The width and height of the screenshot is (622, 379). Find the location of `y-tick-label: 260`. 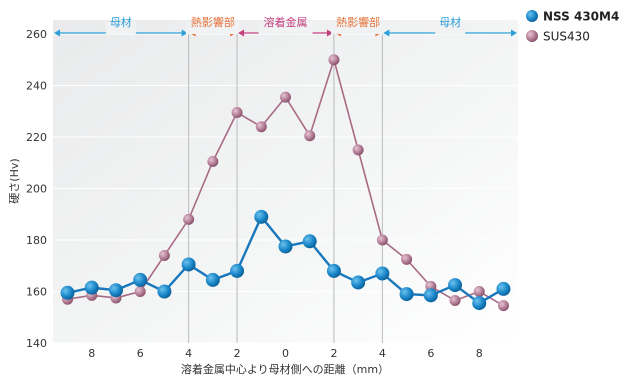

y-tick-label: 260 is located at coordinates (36, 34).